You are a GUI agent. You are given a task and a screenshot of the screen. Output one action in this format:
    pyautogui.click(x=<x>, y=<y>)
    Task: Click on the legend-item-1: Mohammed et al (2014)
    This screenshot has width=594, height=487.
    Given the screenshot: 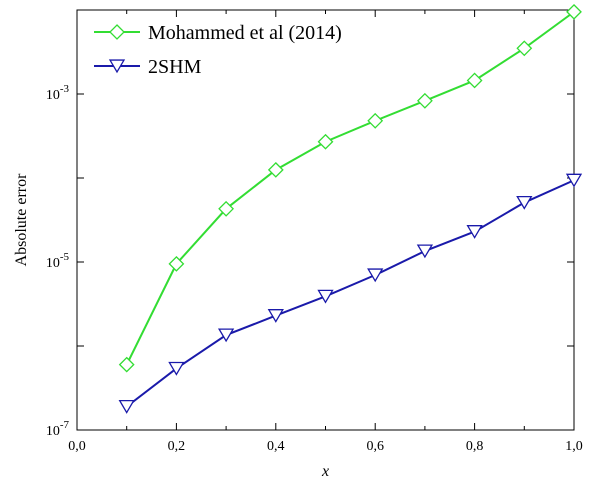 What is the action you would take?
    pyautogui.click(x=218, y=33)
    